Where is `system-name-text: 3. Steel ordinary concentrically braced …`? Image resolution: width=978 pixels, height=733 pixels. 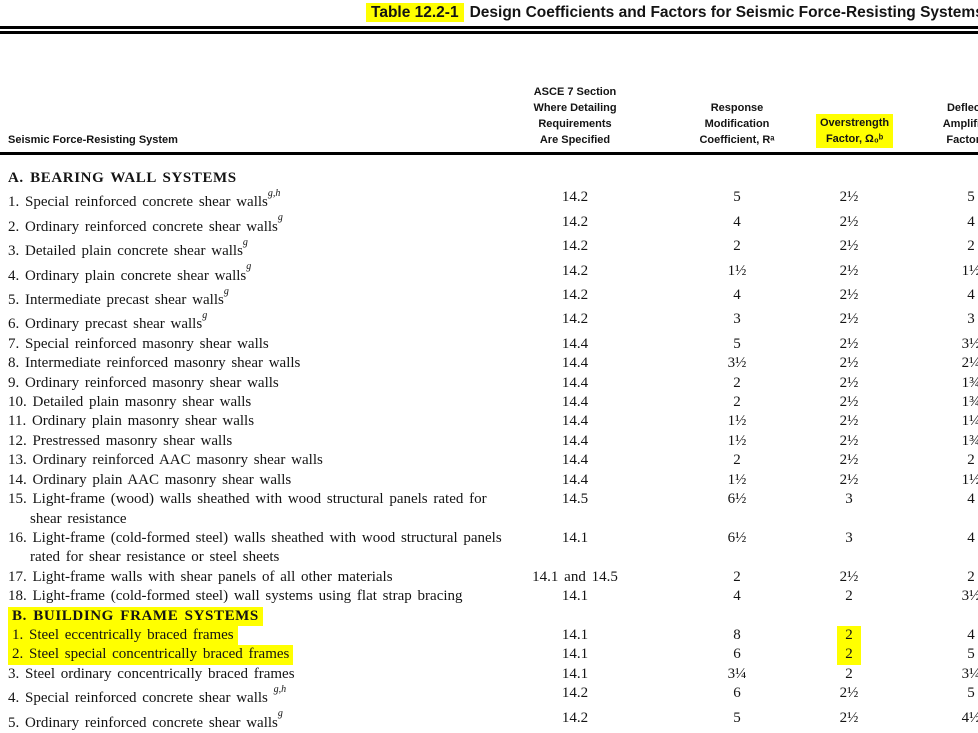
system-name-text: 3. Steel ordinary concentrically braced … is located at coordinates (151, 673).